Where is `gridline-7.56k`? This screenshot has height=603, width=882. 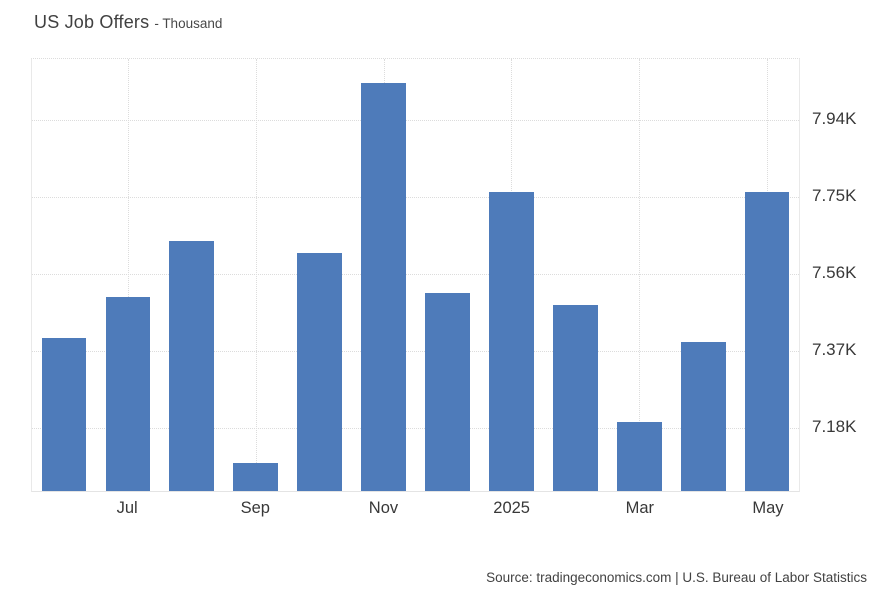 gridline-7.56k is located at coordinates (415, 274).